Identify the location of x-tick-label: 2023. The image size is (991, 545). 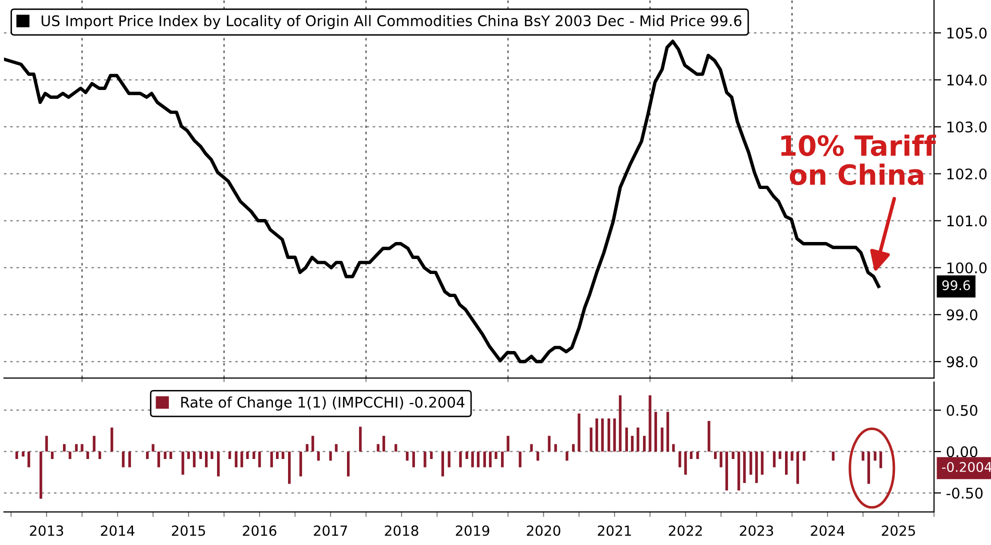
(757, 530).